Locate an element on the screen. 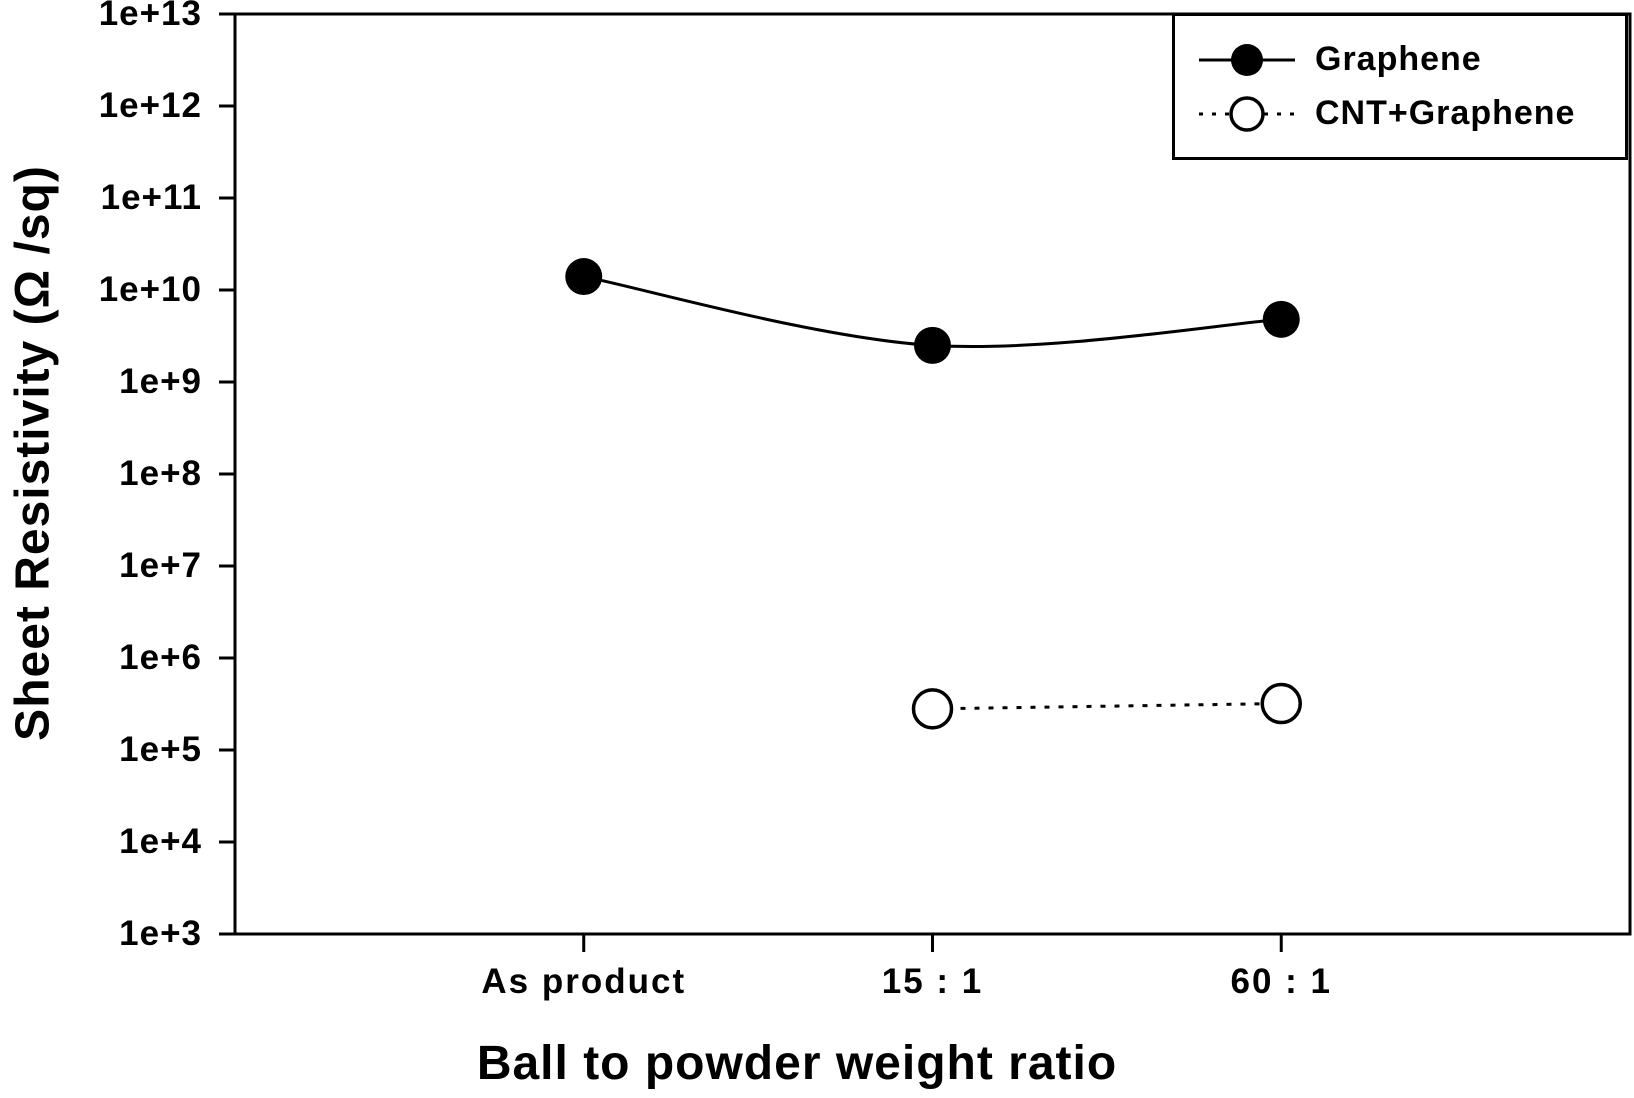 The image size is (1634, 1098). legend: Graphene CNT+Graphene is located at coordinates (1400, 86).